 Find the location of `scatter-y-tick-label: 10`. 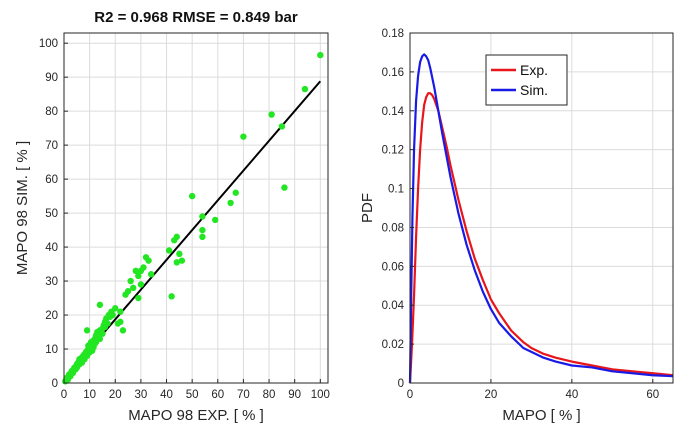

scatter-y-tick-label: 10 is located at coordinates (51, 350).